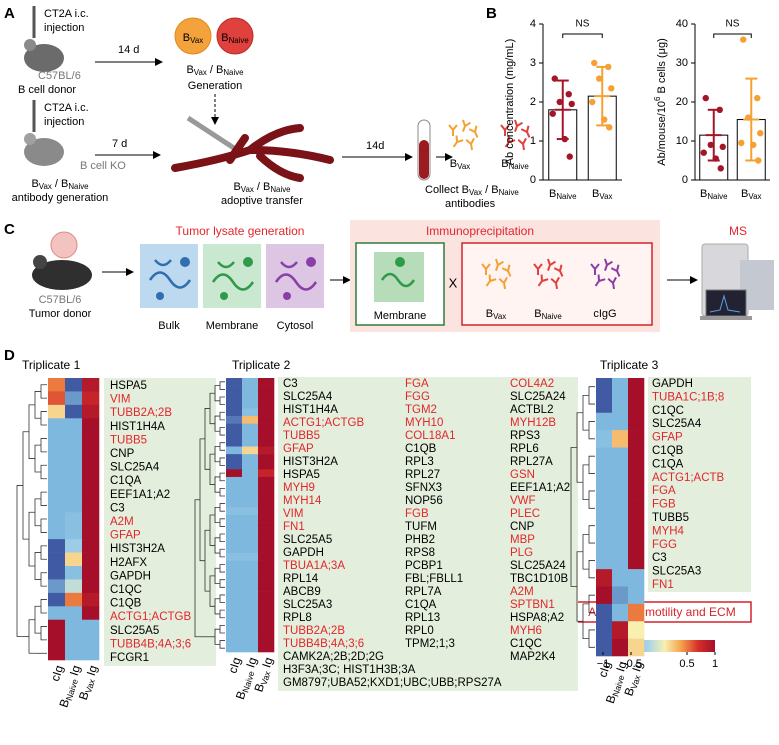 The width and height of the screenshot is (779, 745). I want to click on gene-label: HIST1H4A, so click(137, 427).